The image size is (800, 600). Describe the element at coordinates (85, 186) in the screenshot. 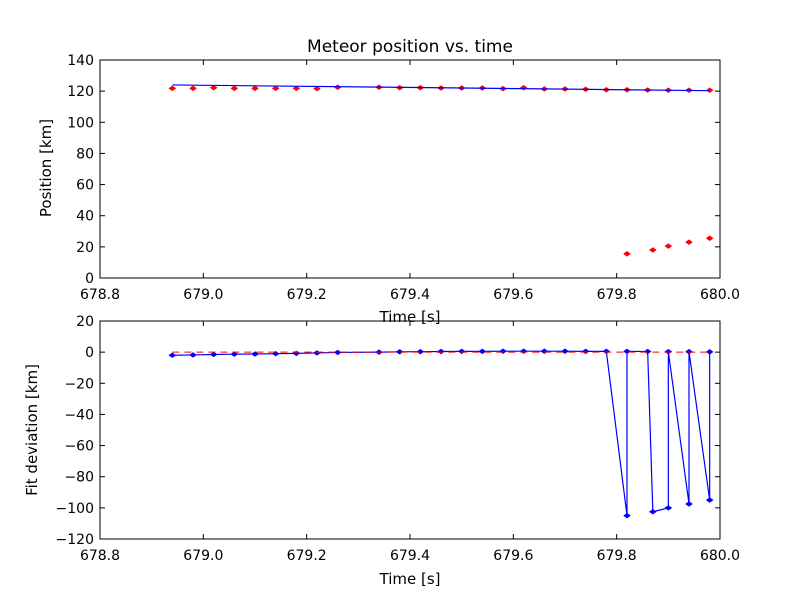

I see `position-y-tick-label: 60` at that location.